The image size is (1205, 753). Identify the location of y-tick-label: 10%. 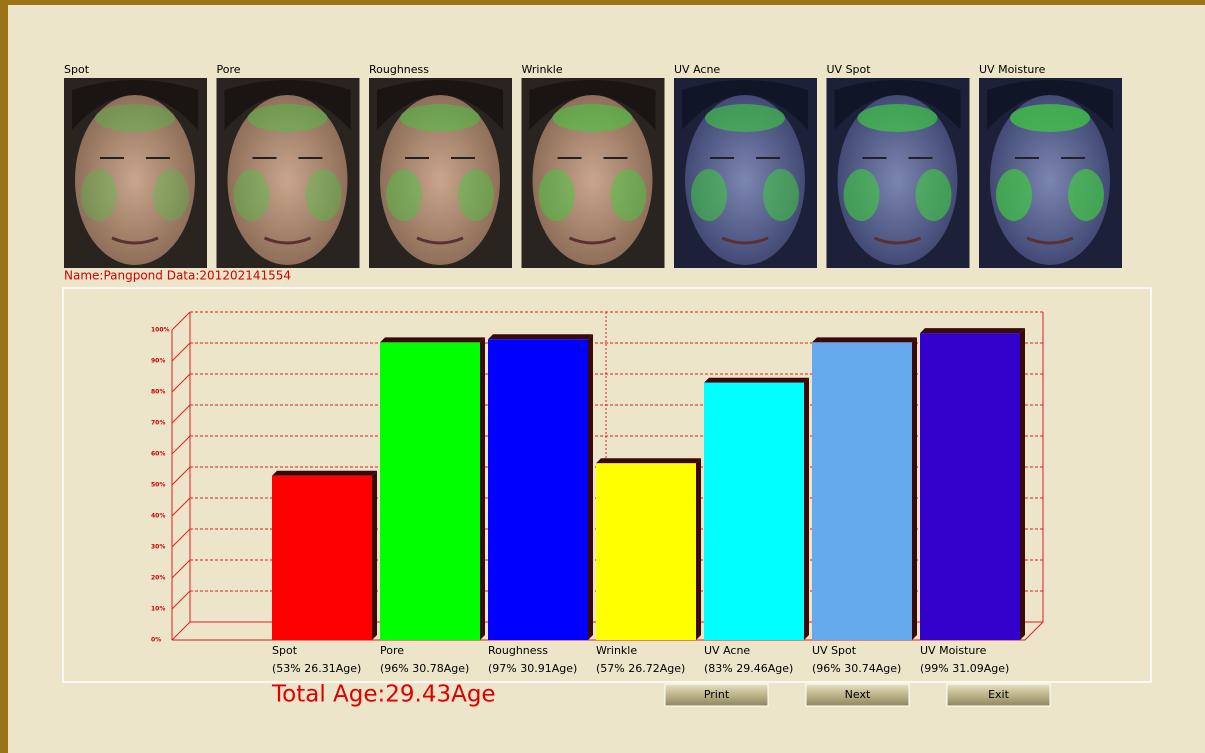
(158, 609).